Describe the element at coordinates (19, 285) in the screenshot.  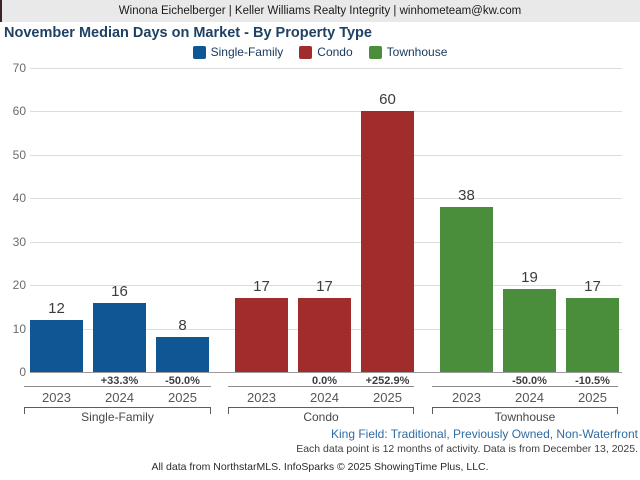
I see `y-axis-tick-20: 20` at that location.